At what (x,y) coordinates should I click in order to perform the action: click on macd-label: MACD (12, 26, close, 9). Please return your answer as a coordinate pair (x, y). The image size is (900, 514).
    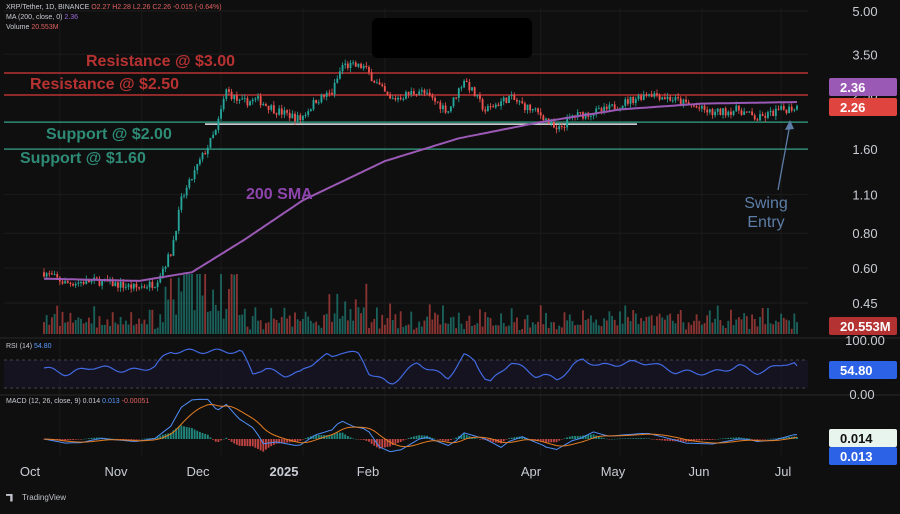
    Looking at the image, I should click on (43, 401).